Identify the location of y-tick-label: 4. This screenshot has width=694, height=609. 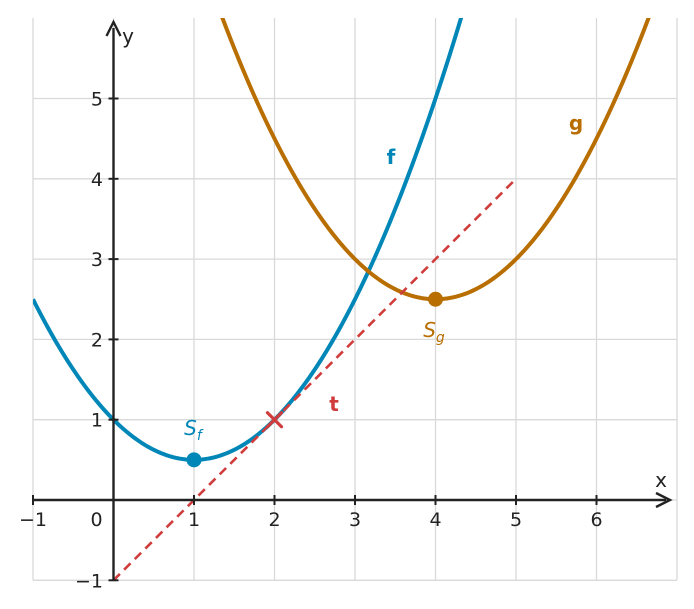
(97, 180).